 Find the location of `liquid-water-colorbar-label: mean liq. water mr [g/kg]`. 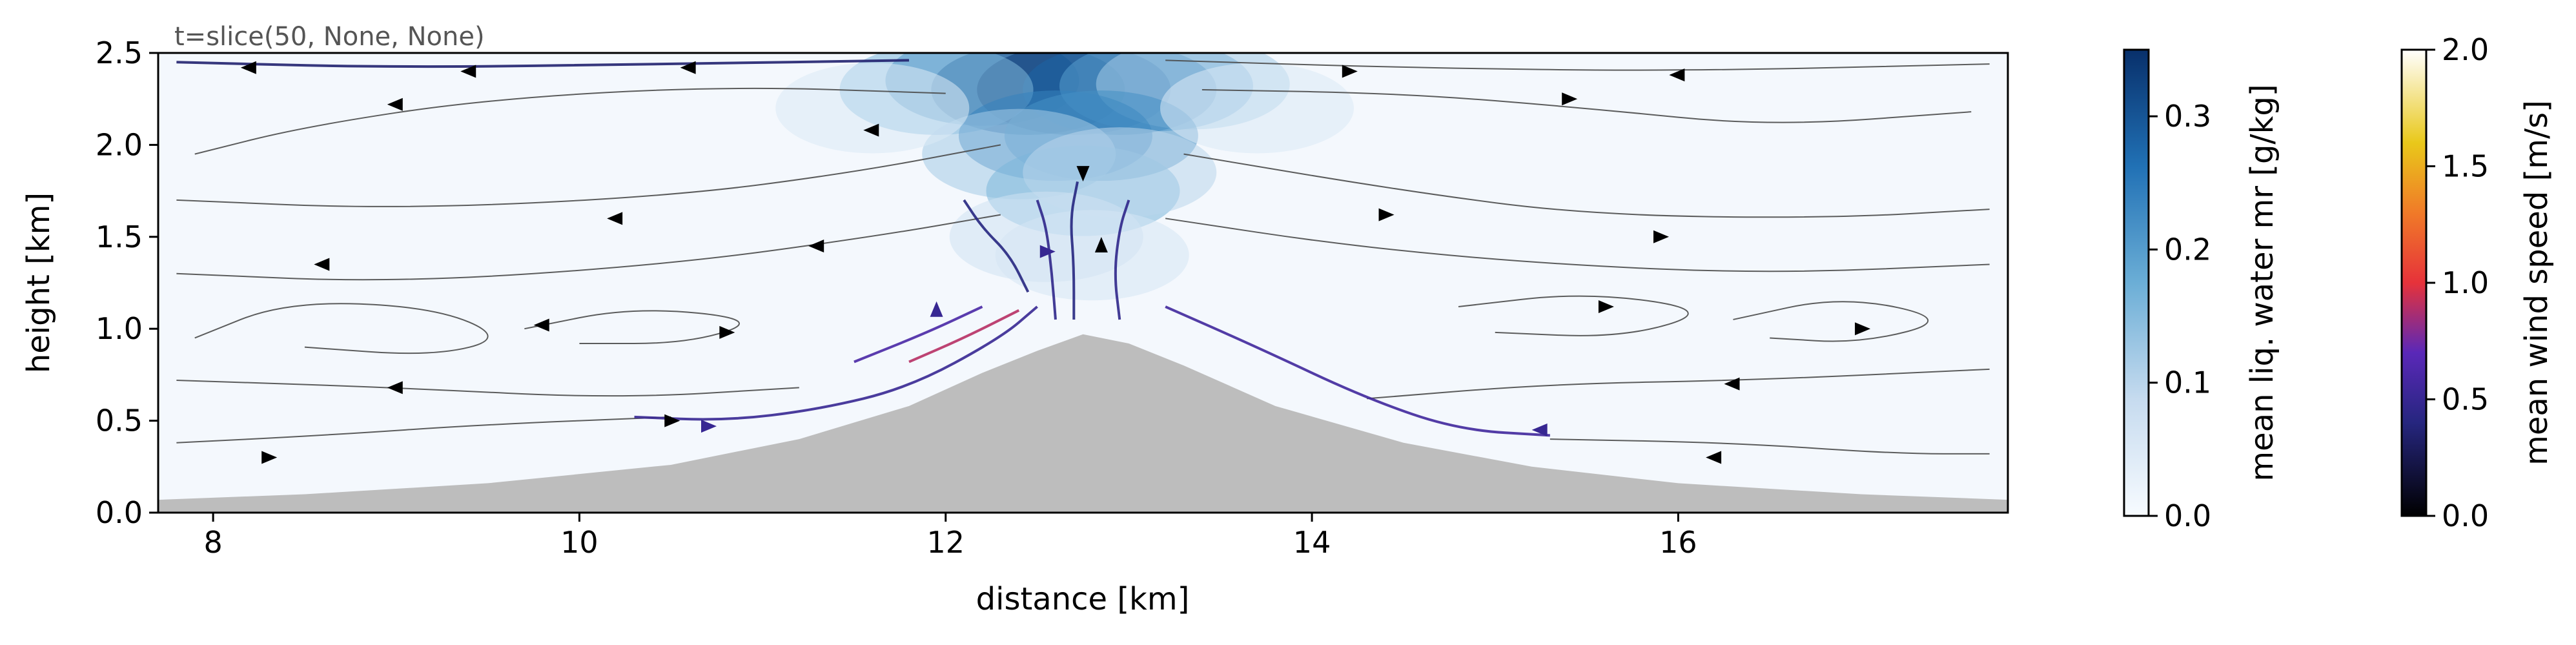

liquid-water-colorbar-label: mean liq. water mr [g/kg] is located at coordinates (2262, 282).